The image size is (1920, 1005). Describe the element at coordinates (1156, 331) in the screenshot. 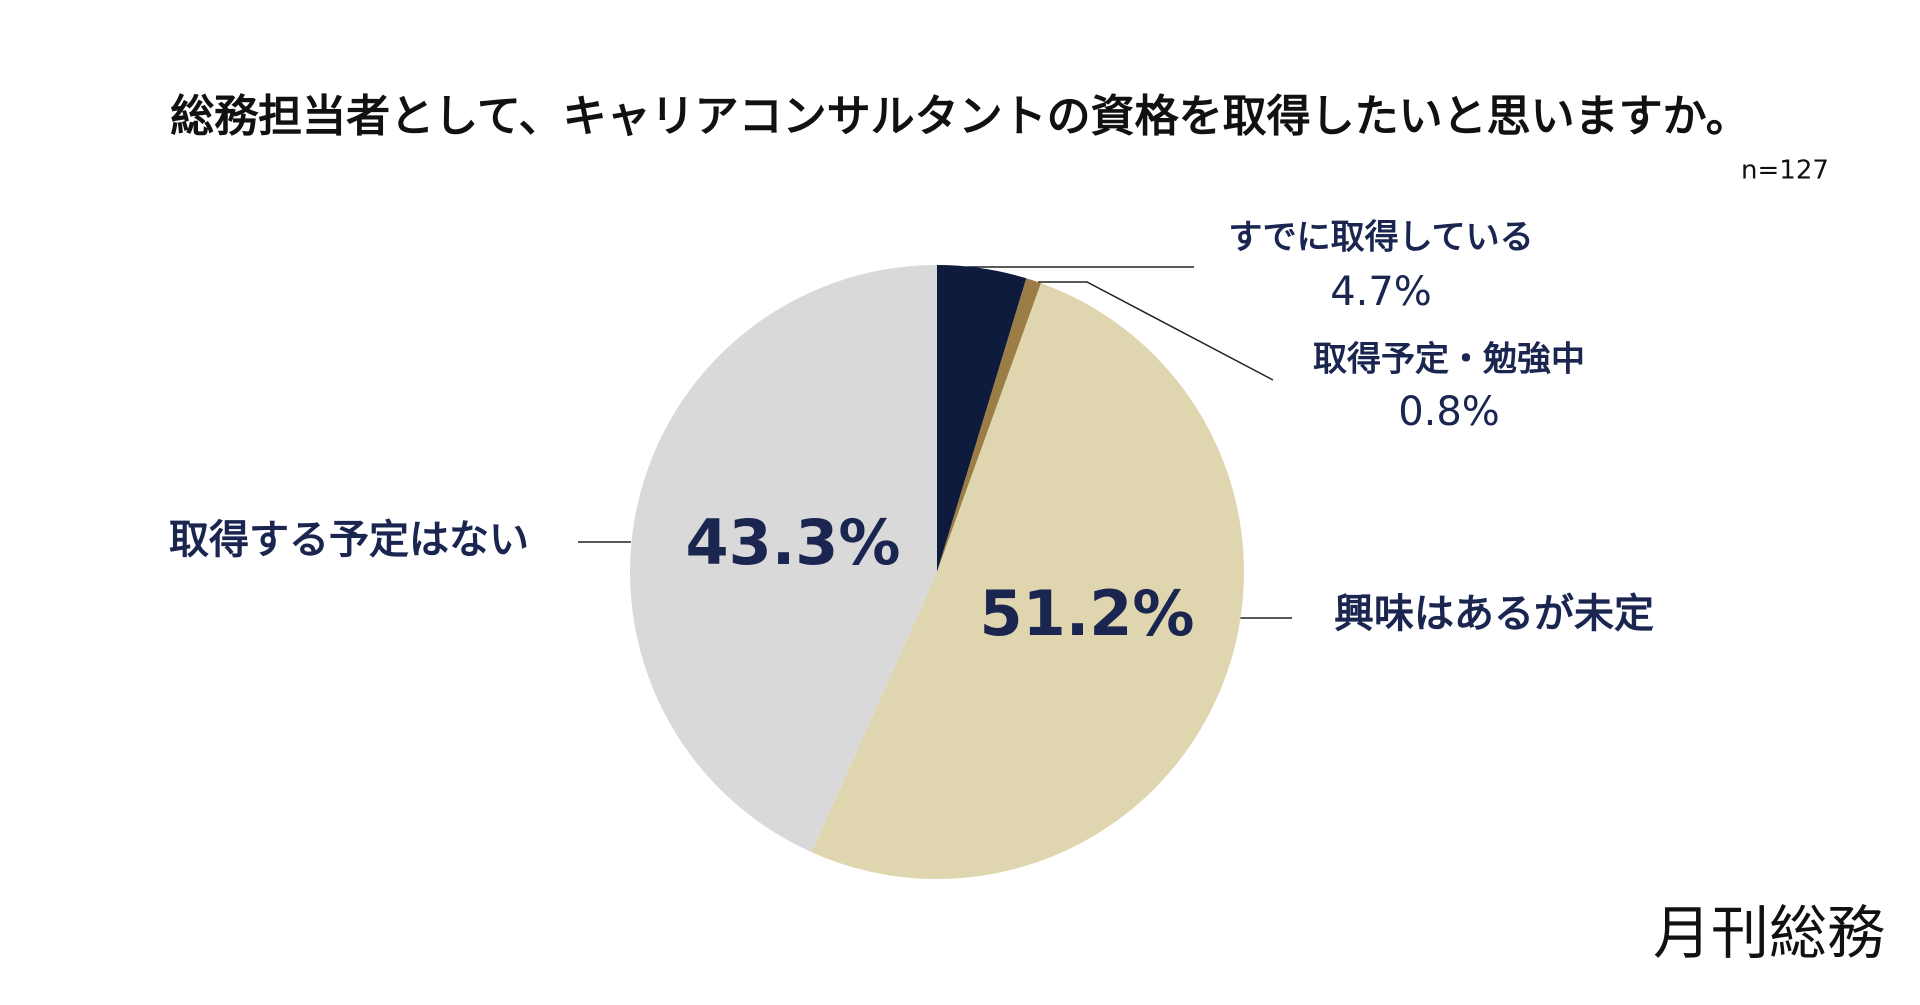

I see `leader-line` at that location.